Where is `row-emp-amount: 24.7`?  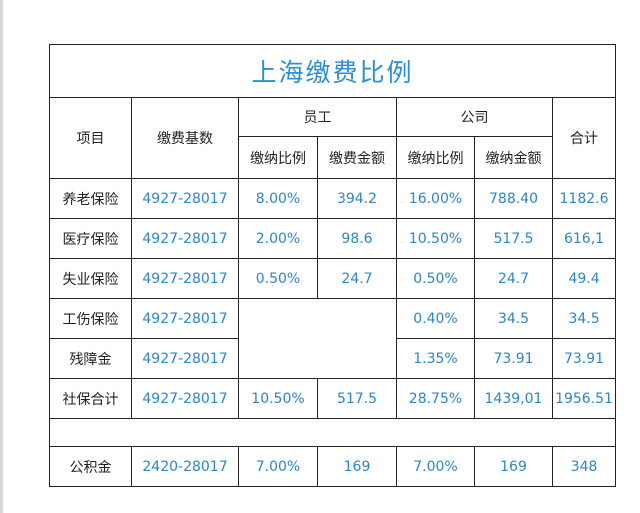 row-emp-amount: 24.7 is located at coordinates (357, 278).